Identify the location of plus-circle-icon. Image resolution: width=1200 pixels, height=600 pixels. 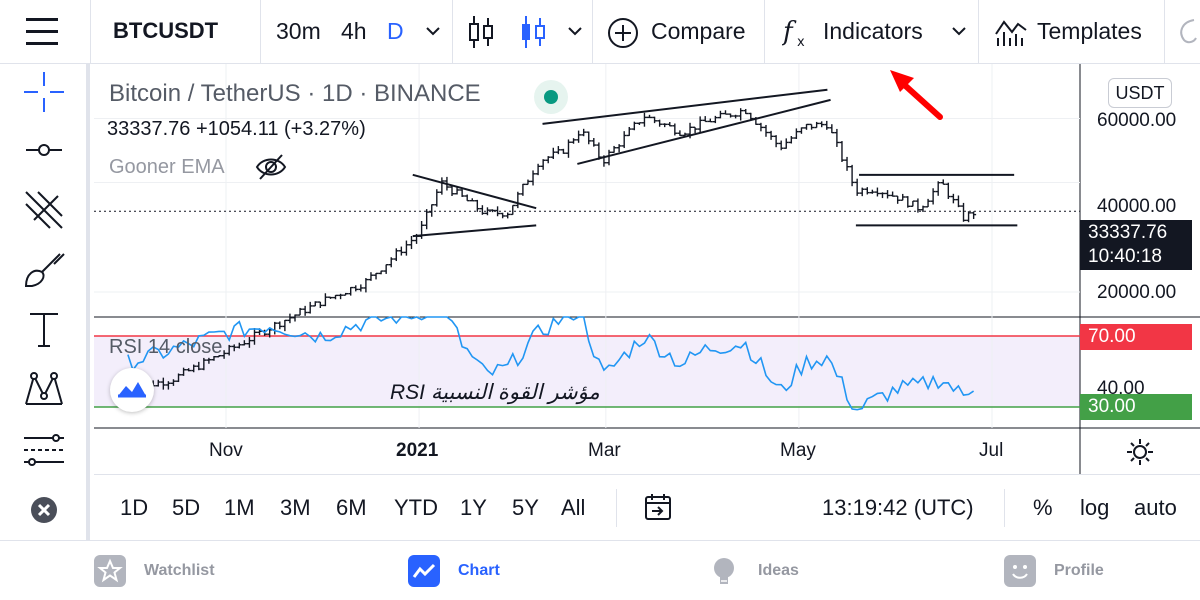
(623, 33).